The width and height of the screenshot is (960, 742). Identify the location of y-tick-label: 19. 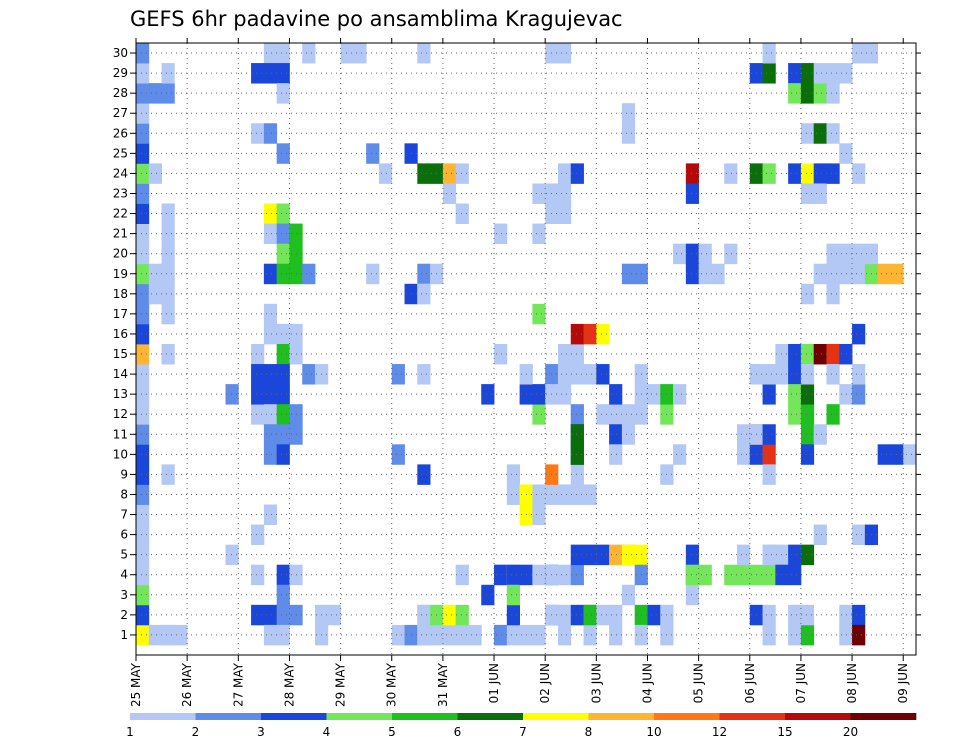
(120, 274).